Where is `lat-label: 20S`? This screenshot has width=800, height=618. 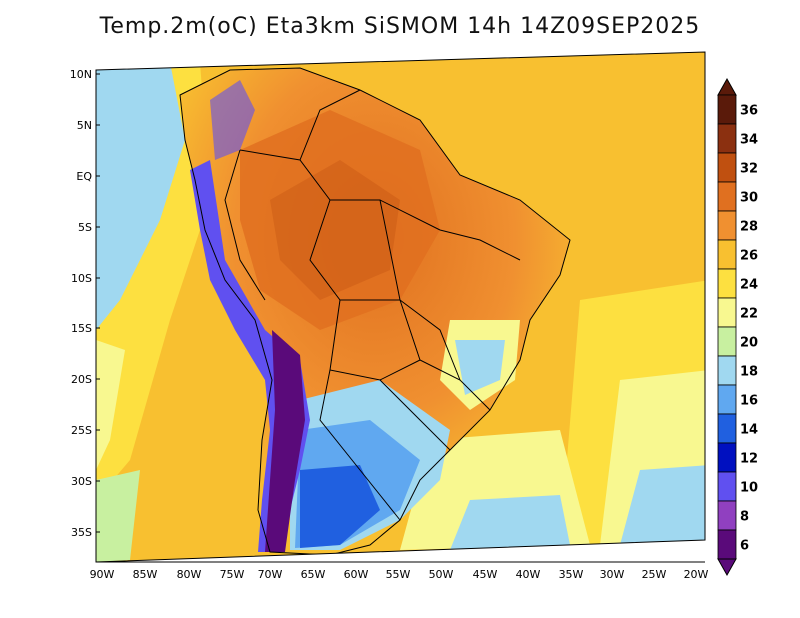 lat-label: 20S is located at coordinates (81, 379).